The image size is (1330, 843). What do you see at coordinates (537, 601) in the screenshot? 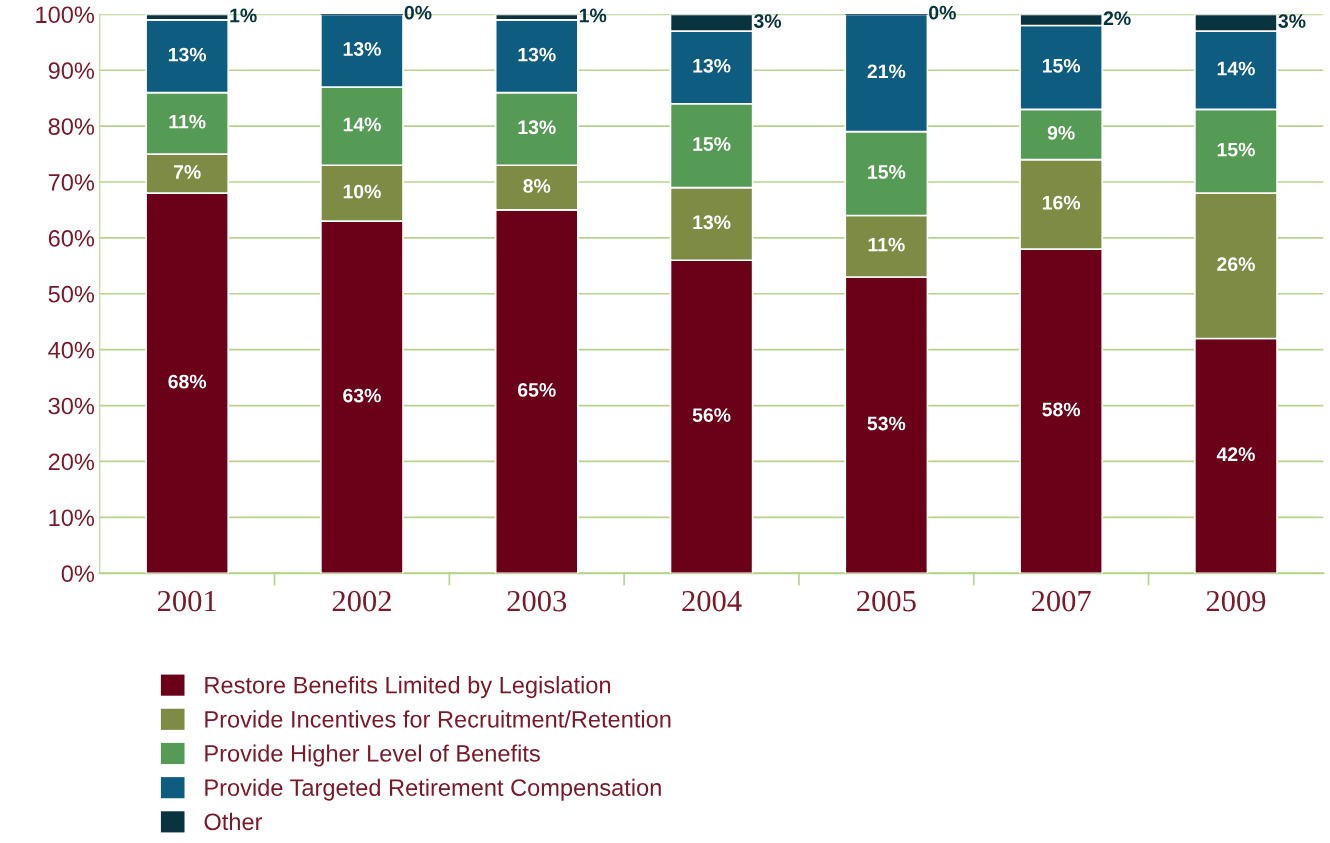
I see `x-tick-label: 2003` at bounding box center [537, 601].